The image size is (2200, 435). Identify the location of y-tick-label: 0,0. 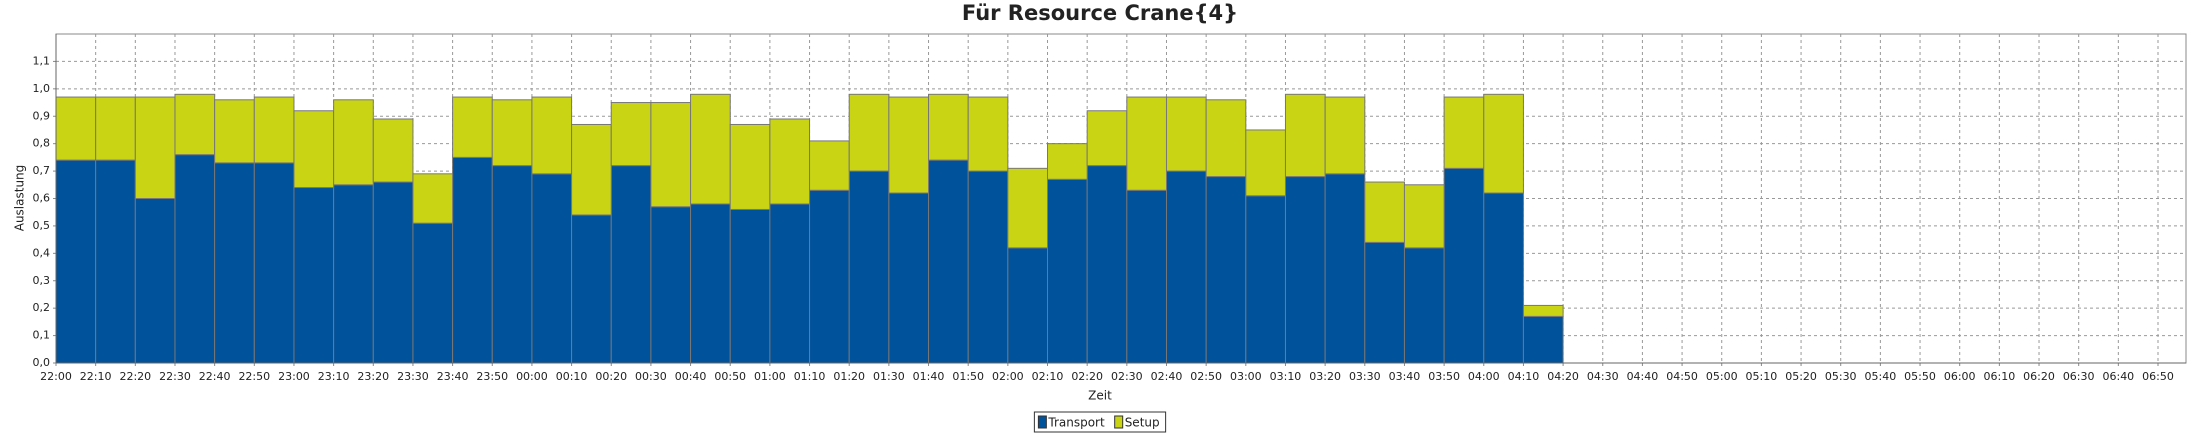
(42, 362).